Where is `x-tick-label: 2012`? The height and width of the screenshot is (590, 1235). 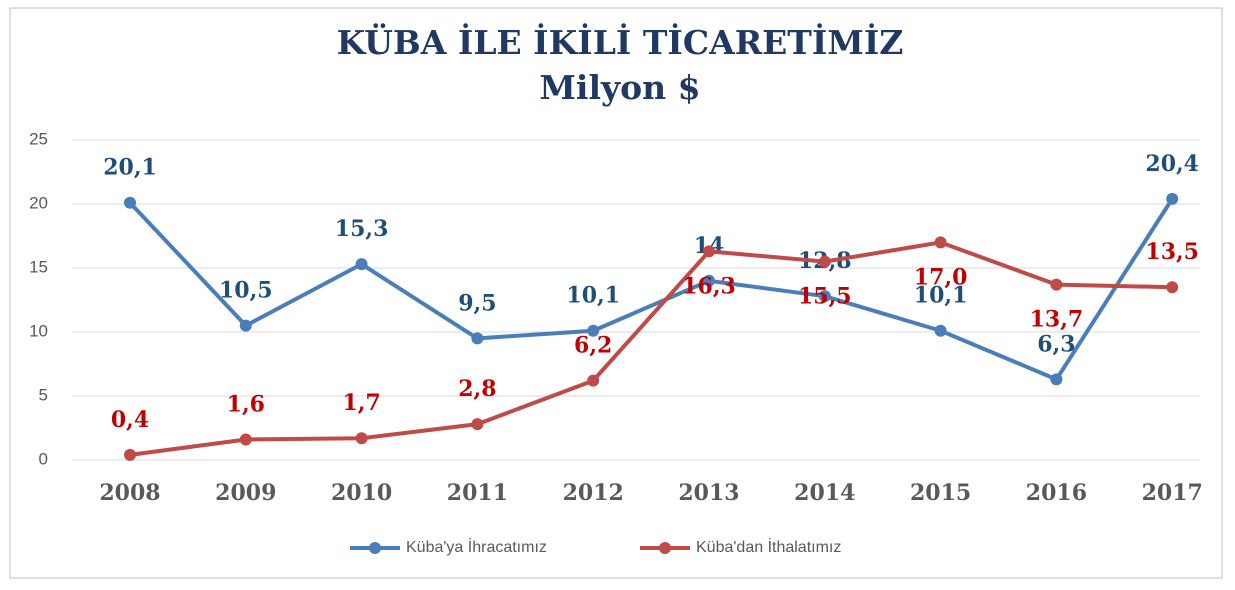 x-tick-label: 2012 is located at coordinates (593, 493).